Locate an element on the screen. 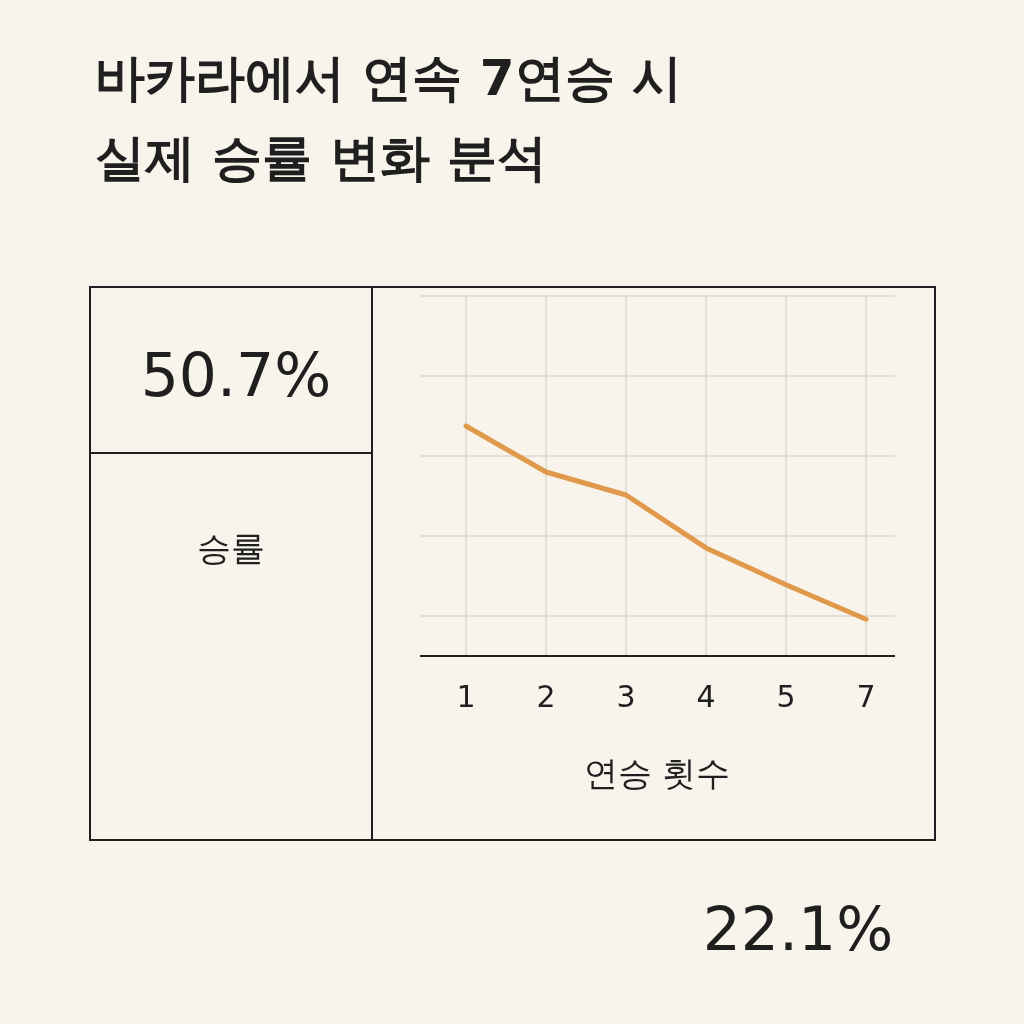  x-tick-label: 5 is located at coordinates (786, 696).